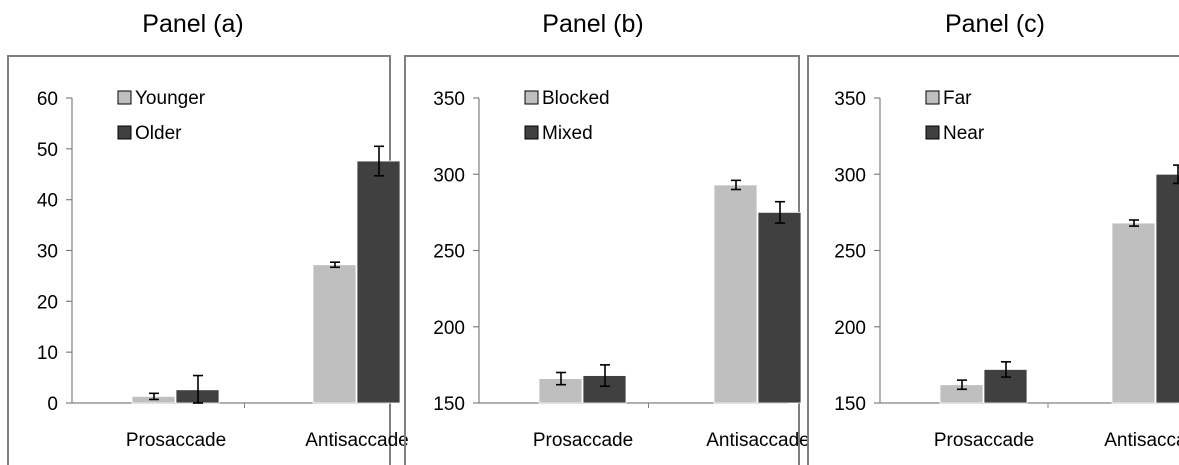 The image size is (1179, 465). I want to click on y-tick-label: 60, so click(47, 99).